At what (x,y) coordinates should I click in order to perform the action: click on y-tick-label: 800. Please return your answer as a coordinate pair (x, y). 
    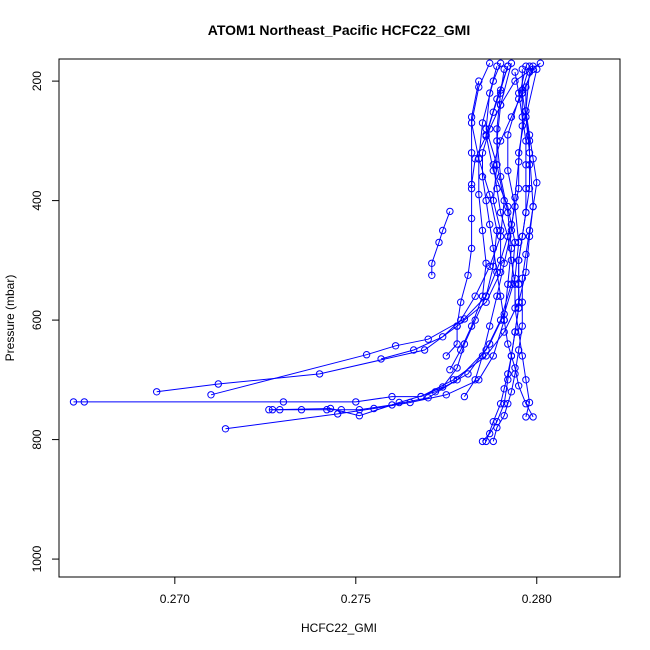
    Looking at the image, I should click on (37, 439).